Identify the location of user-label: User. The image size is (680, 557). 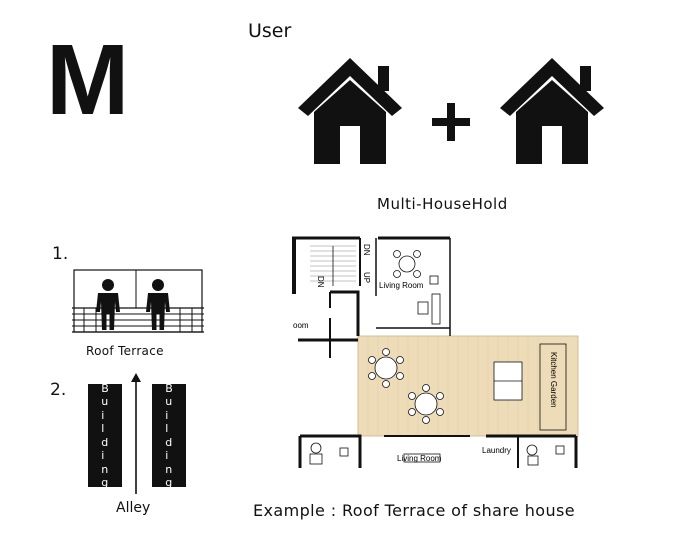
(270, 31).